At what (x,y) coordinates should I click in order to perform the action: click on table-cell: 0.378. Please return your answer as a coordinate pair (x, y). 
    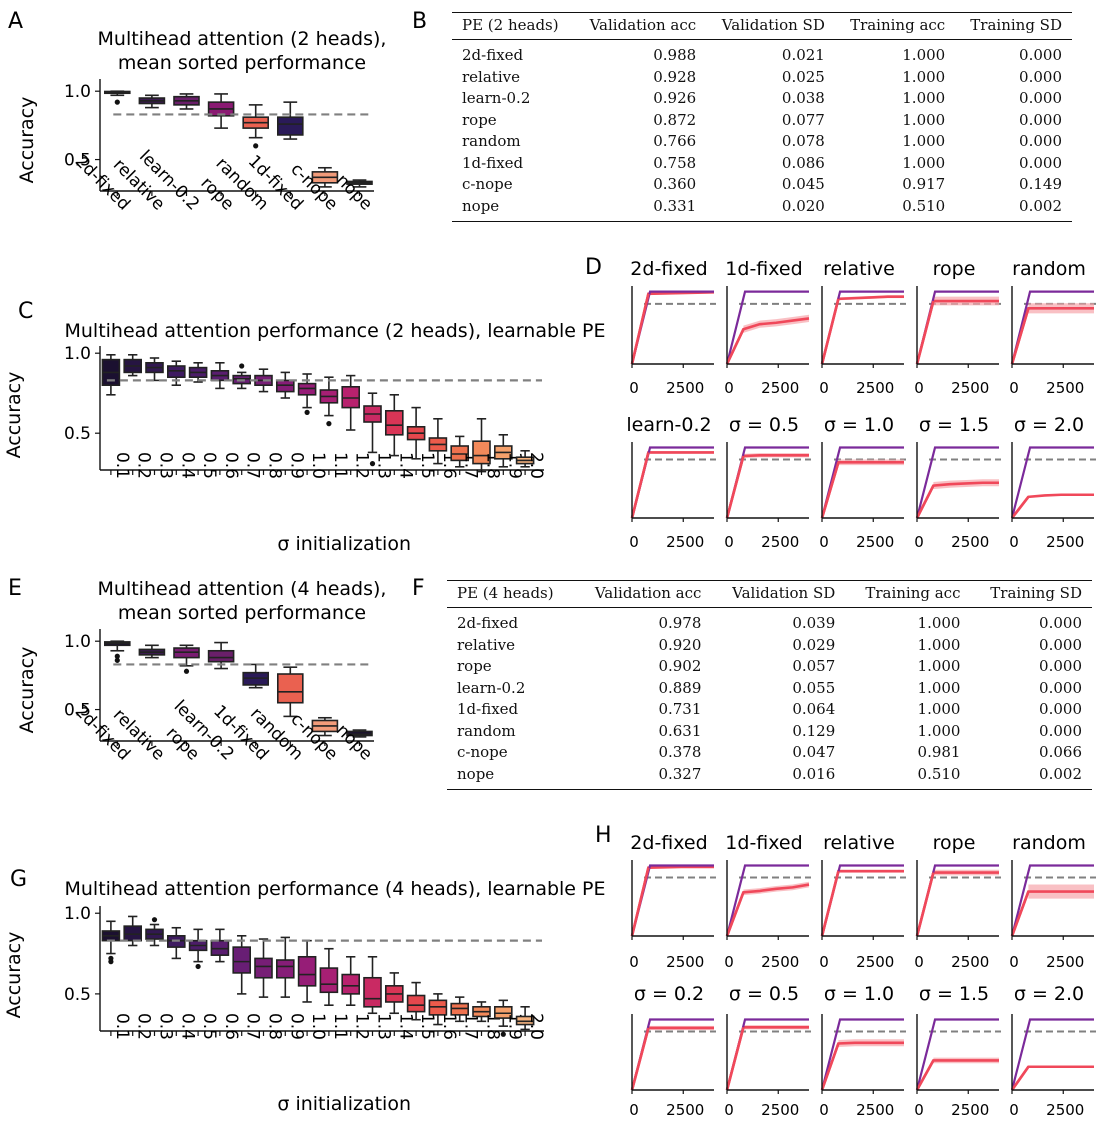
    Looking at the image, I should click on (680, 752).